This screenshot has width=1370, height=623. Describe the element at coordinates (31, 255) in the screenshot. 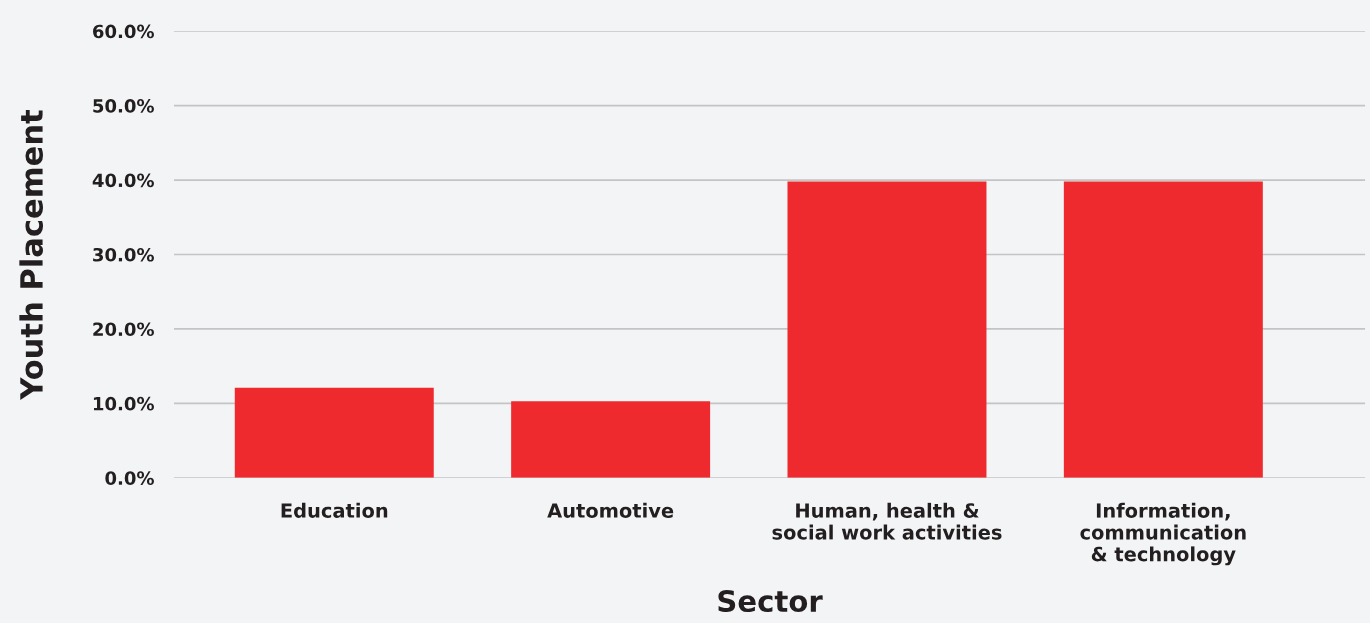

I see `y-axis-title: Youth Placement` at that location.